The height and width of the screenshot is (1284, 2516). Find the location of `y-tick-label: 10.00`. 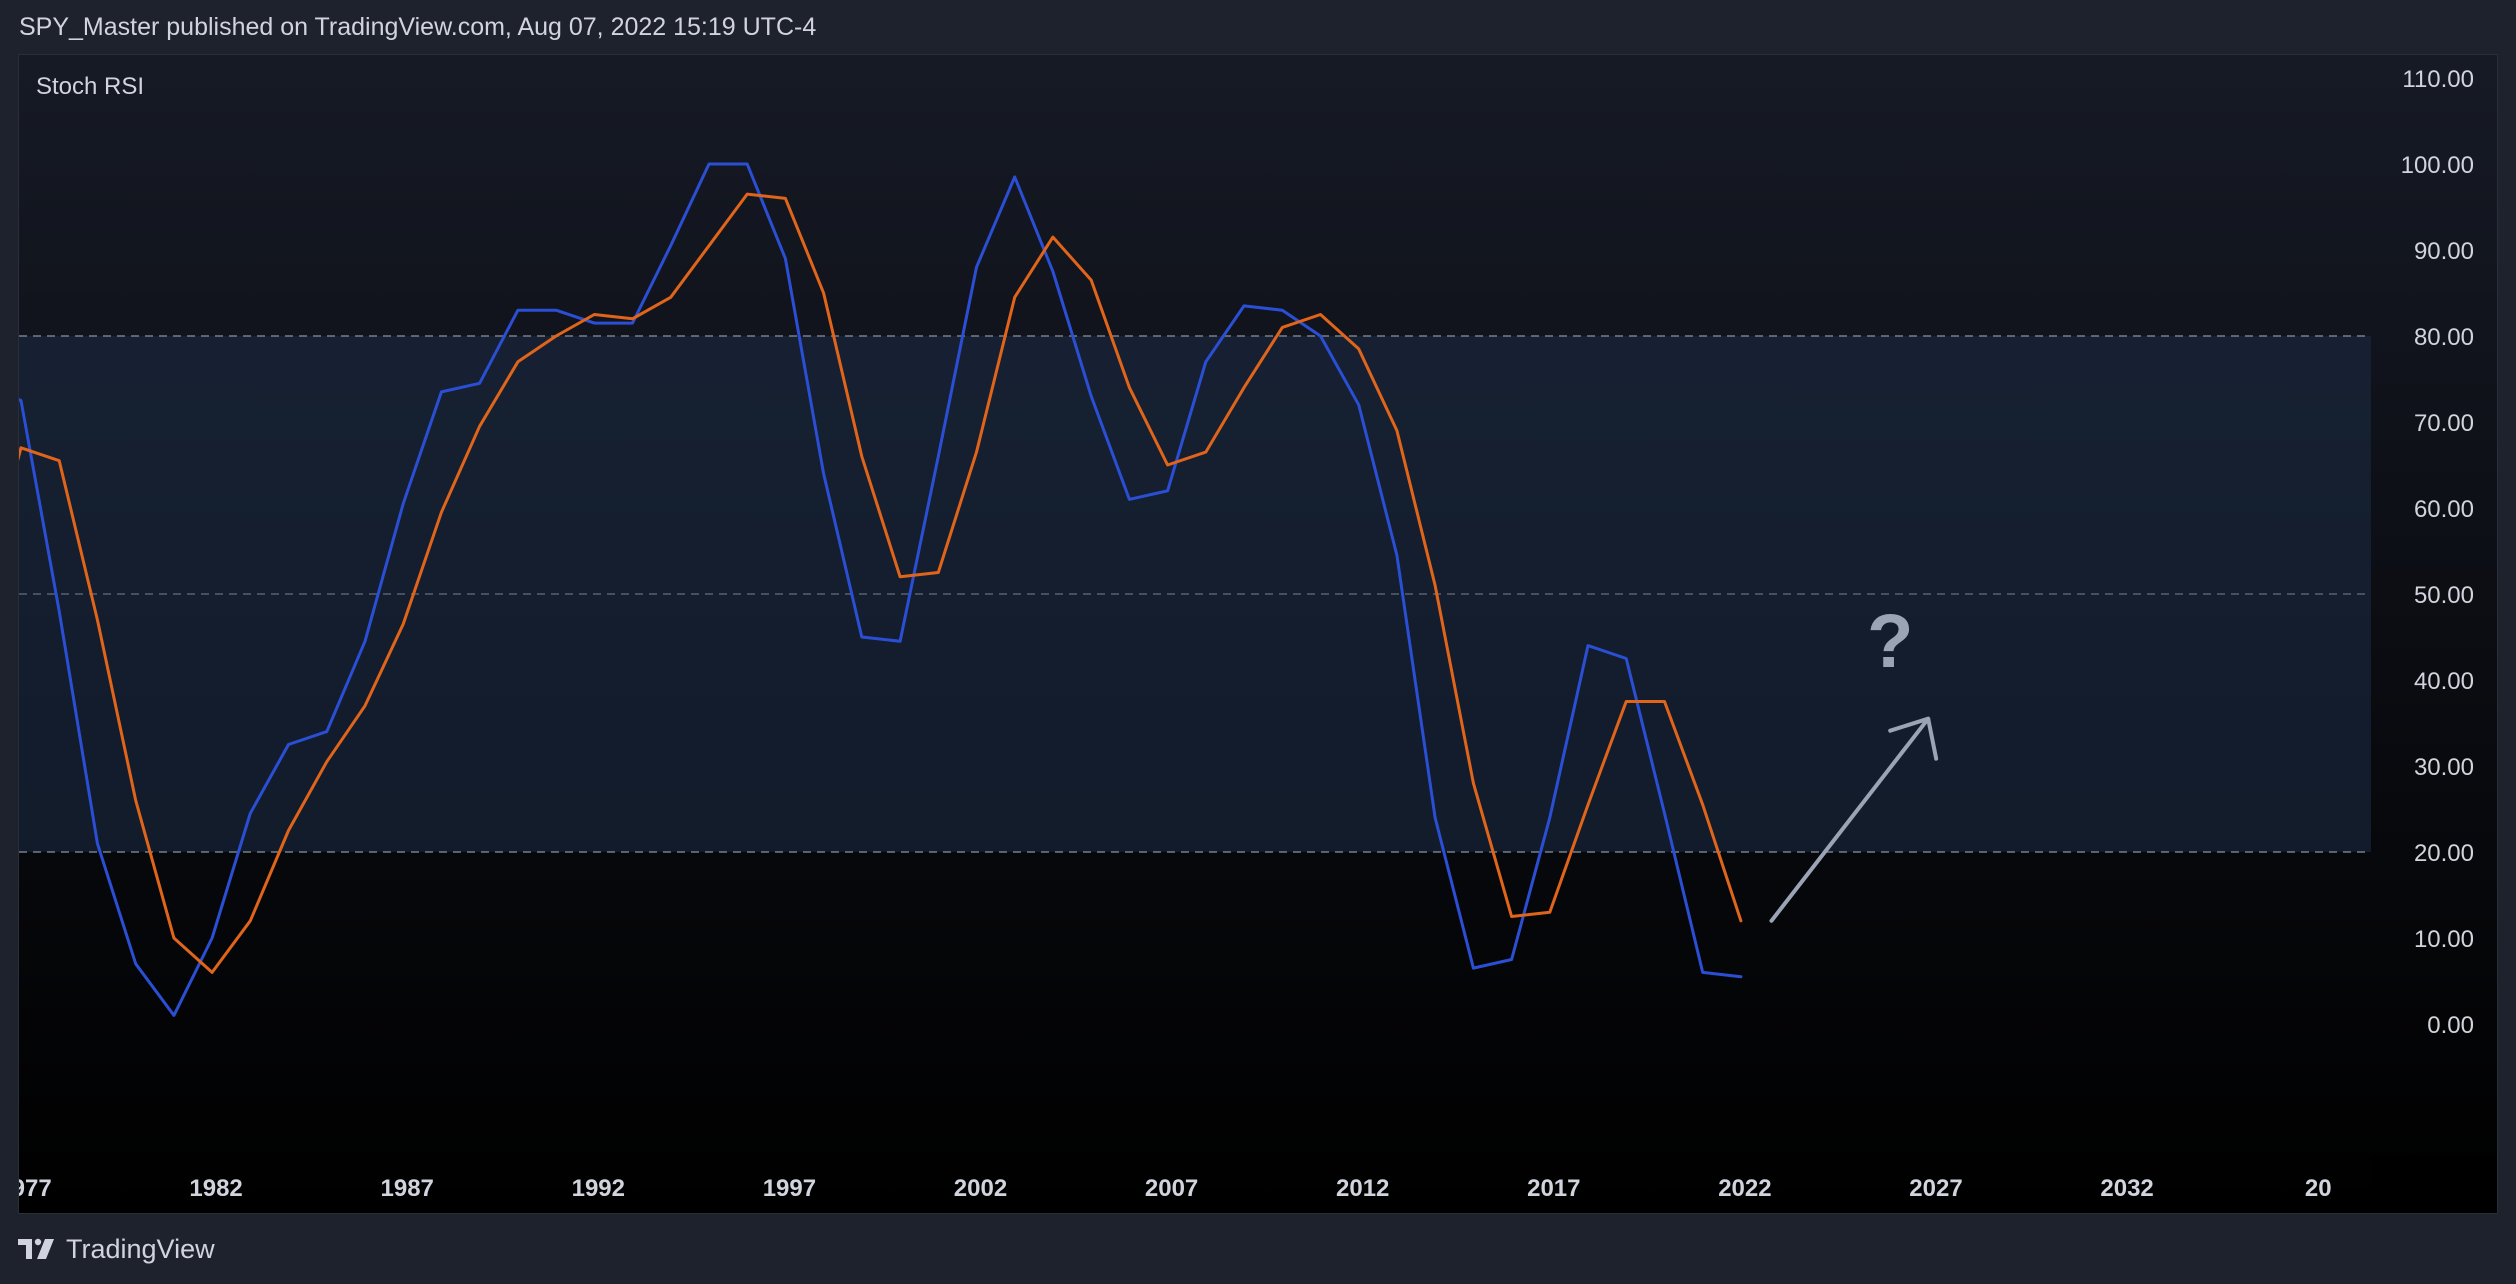

y-tick-label: 10.00 is located at coordinates (2444, 939).